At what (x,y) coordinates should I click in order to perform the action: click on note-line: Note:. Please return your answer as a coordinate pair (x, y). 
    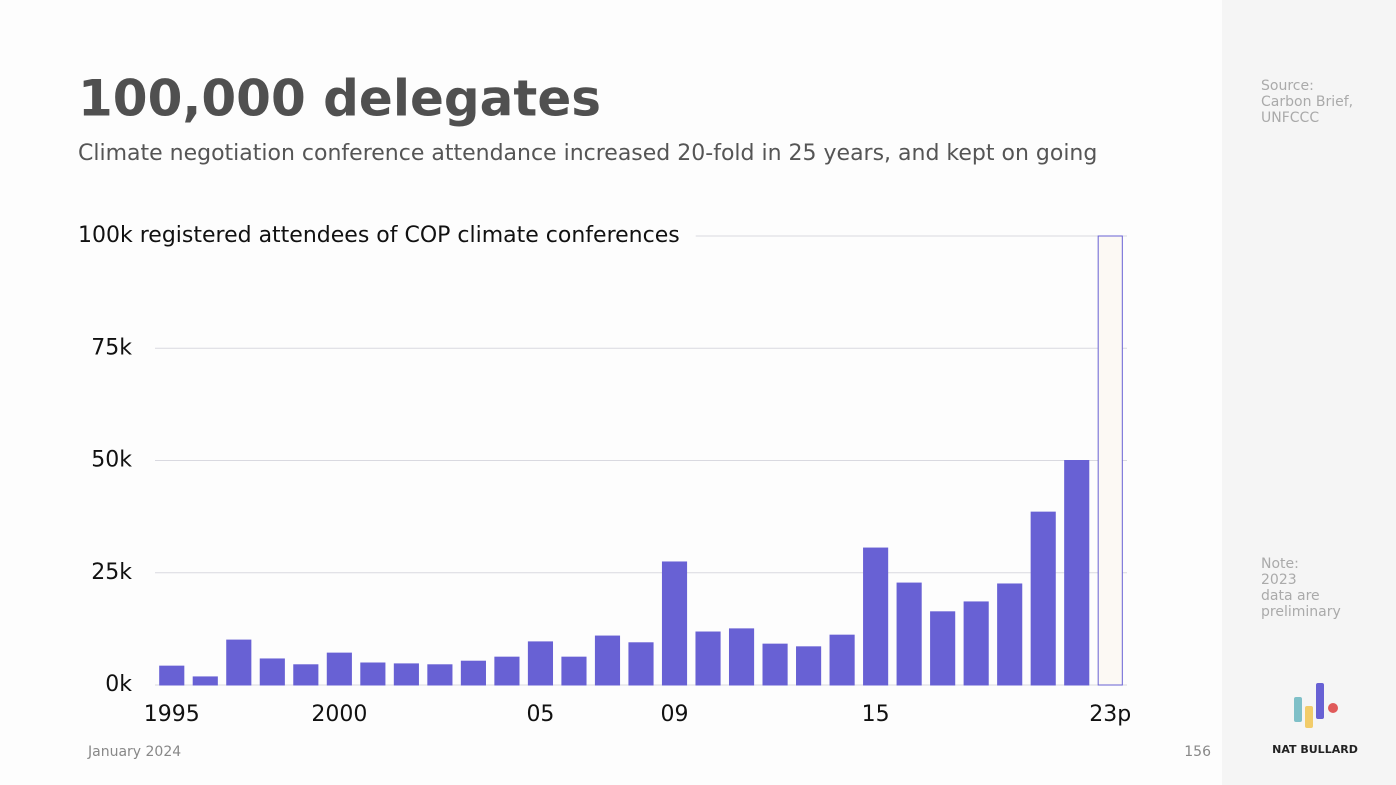
    Looking at the image, I should click on (1280, 564).